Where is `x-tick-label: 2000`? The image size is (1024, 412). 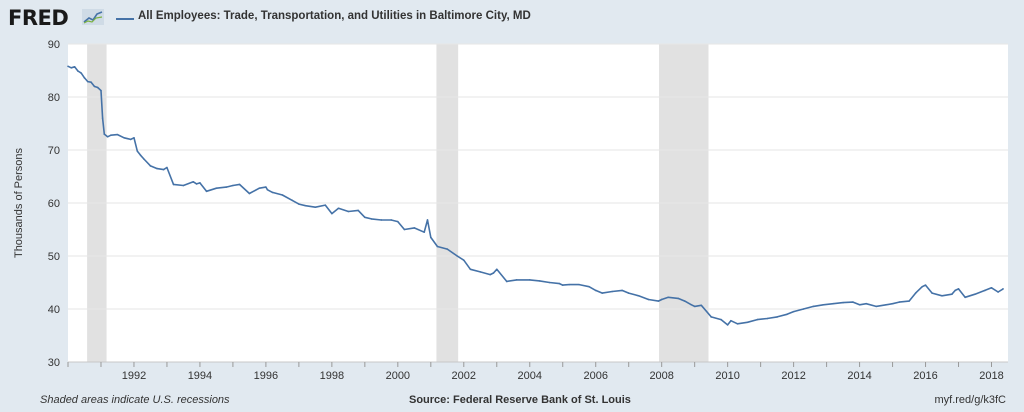 x-tick-label: 2000 is located at coordinates (398, 376).